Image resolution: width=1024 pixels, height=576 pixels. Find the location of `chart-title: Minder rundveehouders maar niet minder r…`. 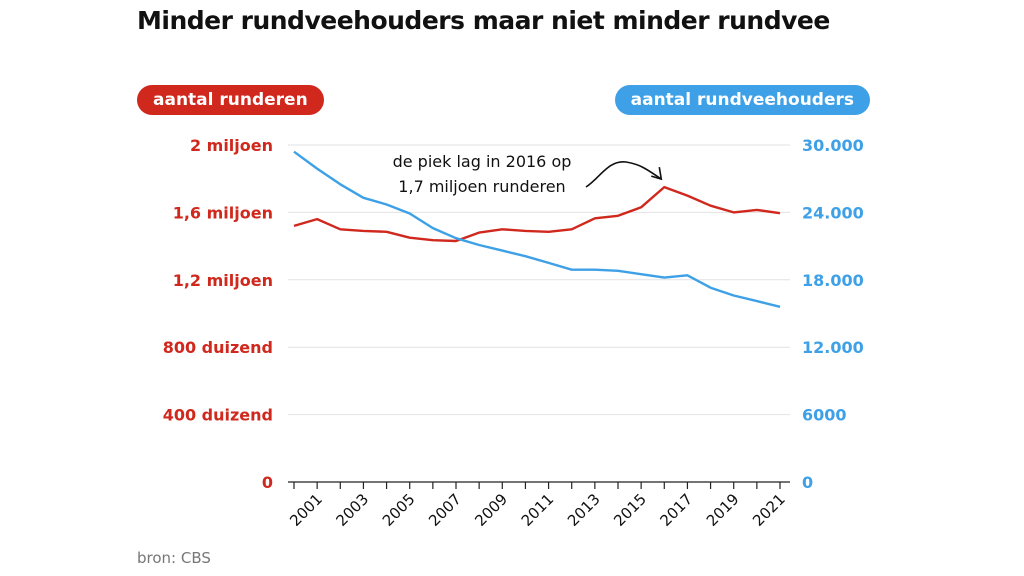

chart-title: Minder rundveehouders maar niet minder r… is located at coordinates (483, 20).